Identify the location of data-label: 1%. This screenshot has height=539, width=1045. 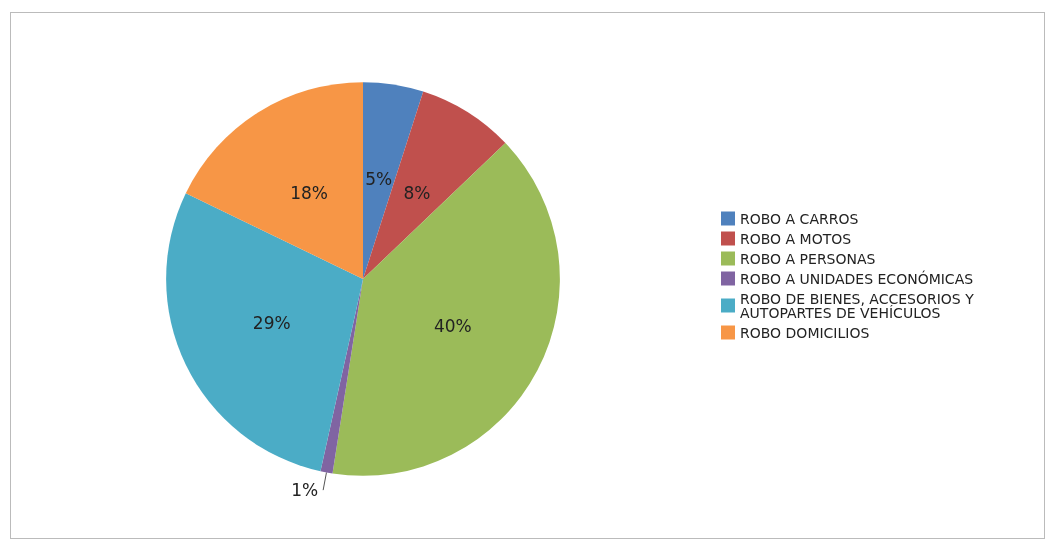
(305, 490).